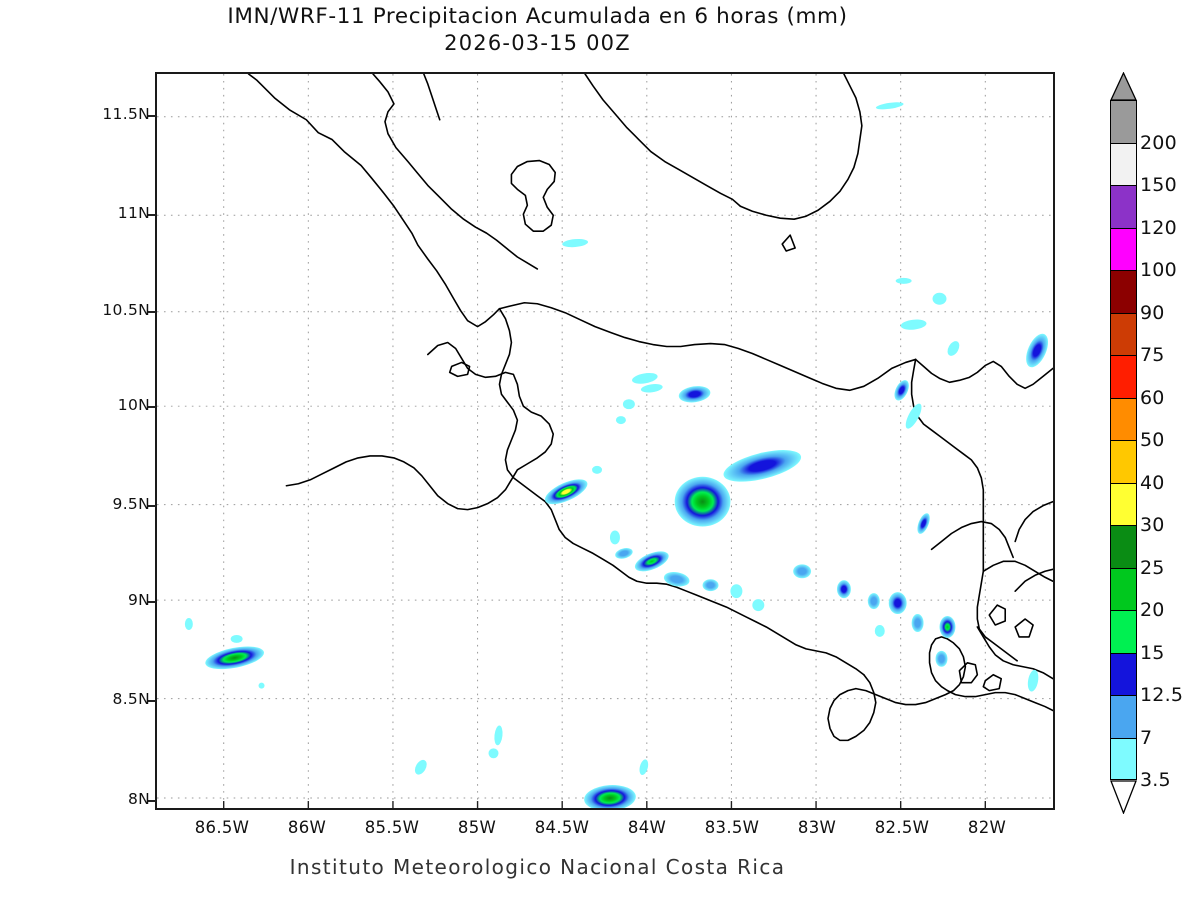 Image resolution: width=1200 pixels, height=900 pixels. What do you see at coordinates (1162, 695) in the screenshot?
I see `colorbar-label: 12.5` at bounding box center [1162, 695].